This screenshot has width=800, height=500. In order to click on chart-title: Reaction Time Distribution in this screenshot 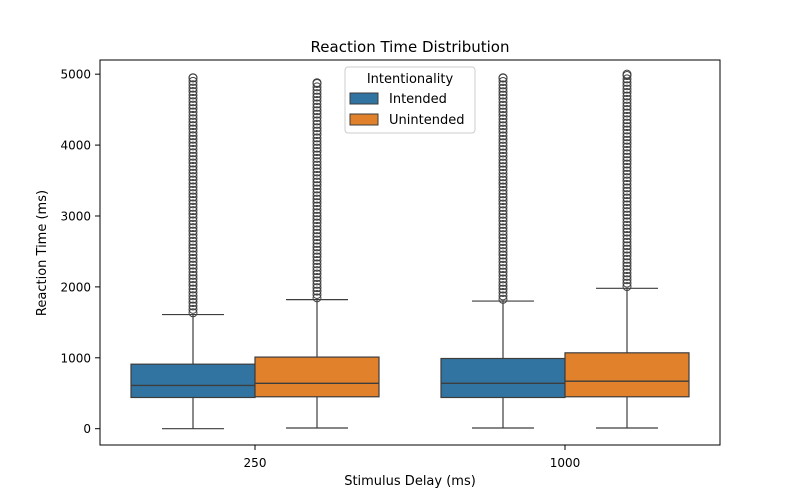, I will do `click(410, 47)`.